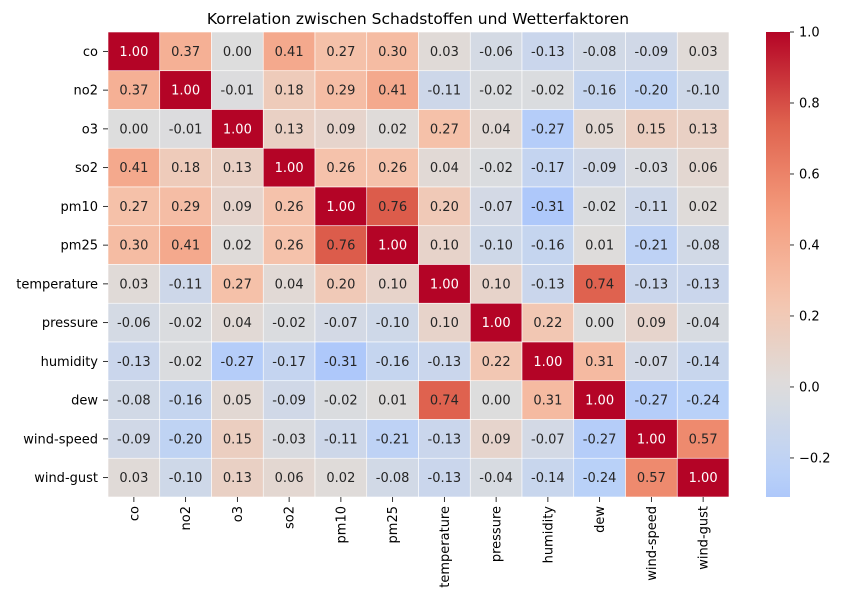 Image resolution: width=842 pixels, height=601 pixels. What do you see at coordinates (134, 284) in the screenshot?
I see `heatmap-cell-temperature-co` at bounding box center [134, 284].